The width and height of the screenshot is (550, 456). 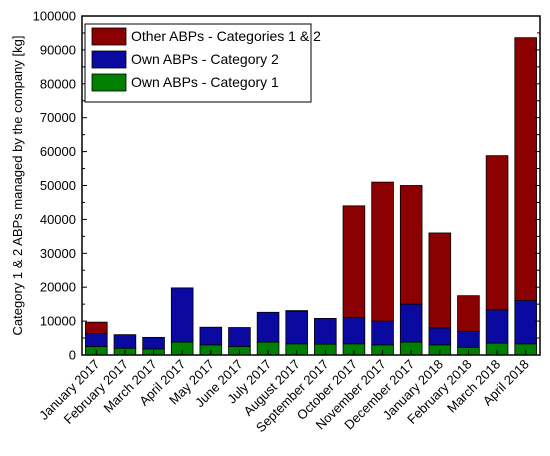 What do you see at coordinates (58, 49) in the screenshot?
I see `y-tick-label: 90000` at bounding box center [58, 49].